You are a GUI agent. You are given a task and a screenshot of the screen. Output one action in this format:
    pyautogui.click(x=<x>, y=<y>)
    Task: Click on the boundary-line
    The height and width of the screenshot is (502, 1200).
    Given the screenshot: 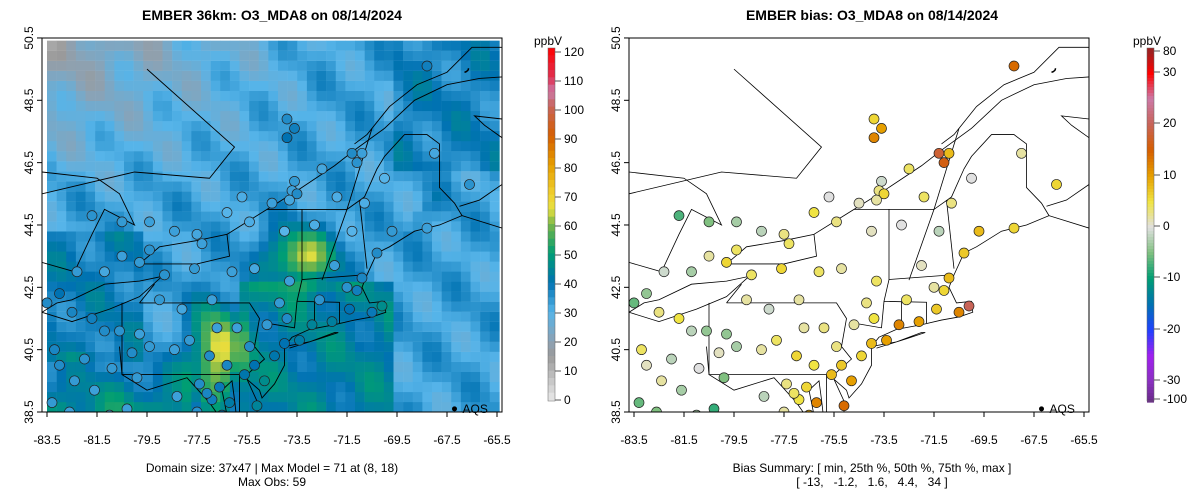 What is the action you would take?
    pyautogui.click(x=898, y=340)
    